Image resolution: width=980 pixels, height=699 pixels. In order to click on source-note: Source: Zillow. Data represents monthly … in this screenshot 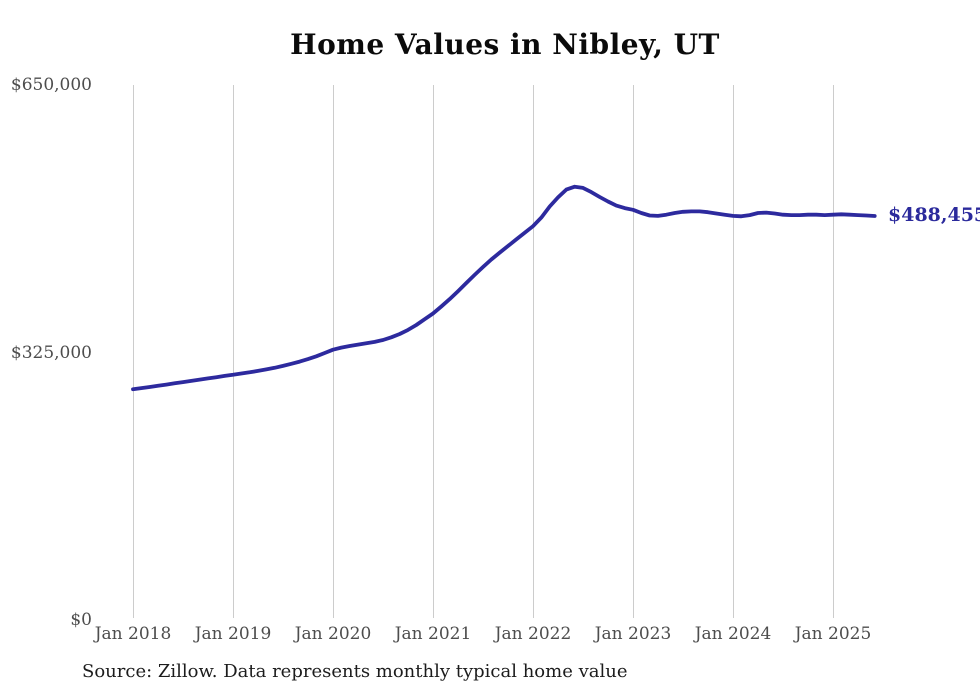, I will do `click(355, 671)`.